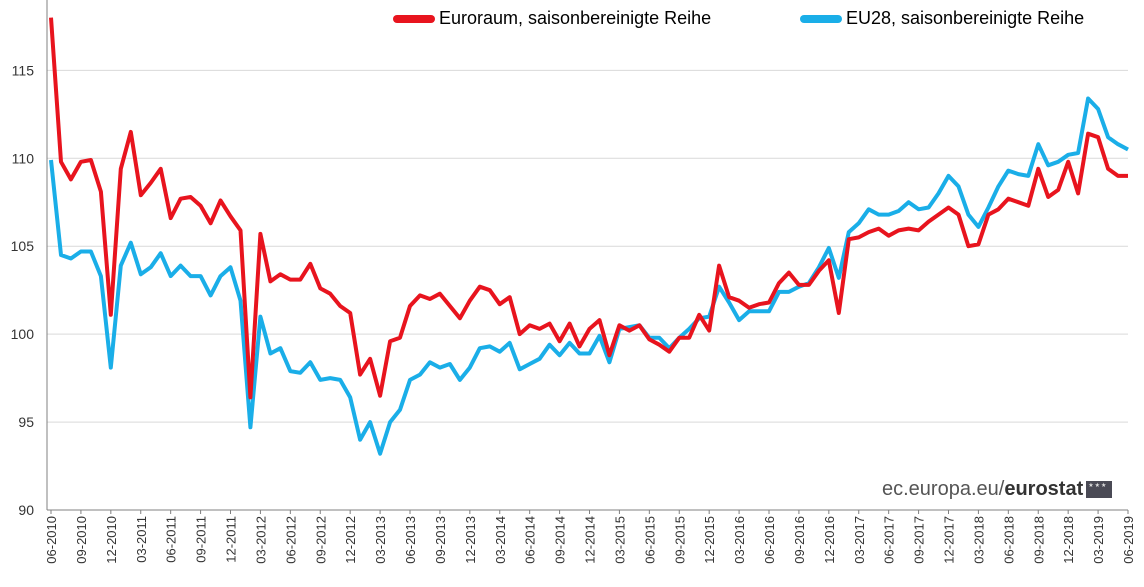 Image resolution: width=1144 pixels, height=587 pixels. Describe the element at coordinates (23, 70) in the screenshot. I see `y-tick-label: 115` at that location.